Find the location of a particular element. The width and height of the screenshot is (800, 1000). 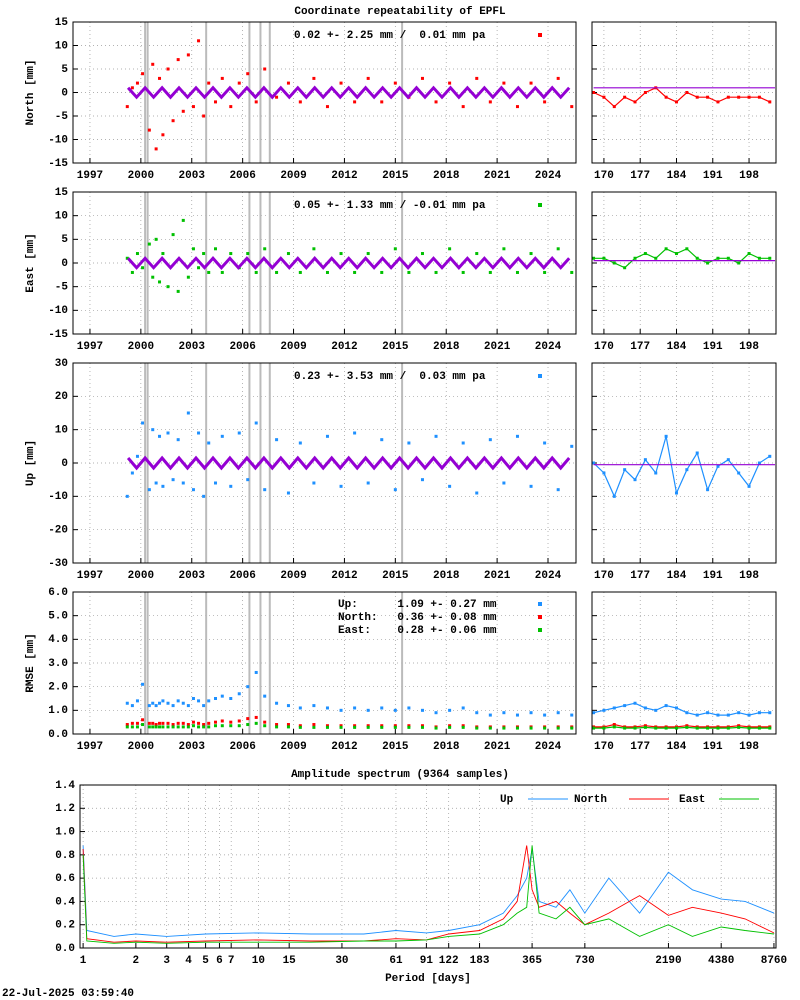

y-tick-label: 0.2 is located at coordinates (65, 926).